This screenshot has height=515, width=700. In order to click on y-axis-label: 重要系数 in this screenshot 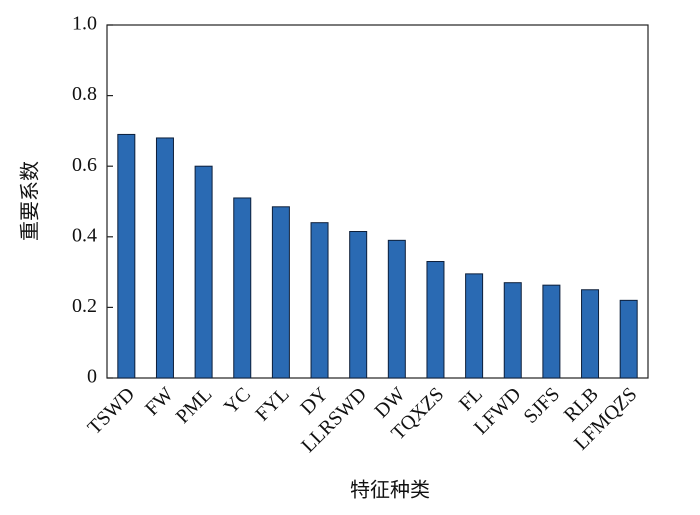, I will do `click(30, 201)`.